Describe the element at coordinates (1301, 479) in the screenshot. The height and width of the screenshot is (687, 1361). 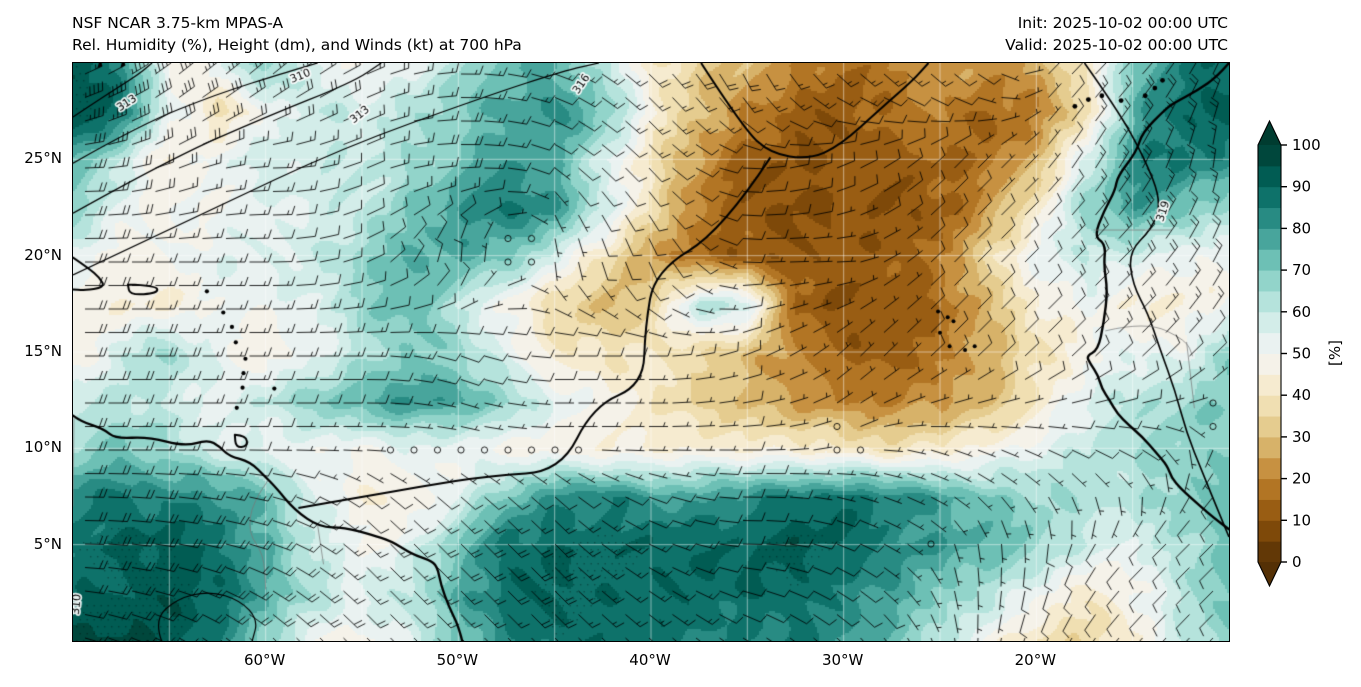
I see `colorbar-tick-label: 20` at that location.